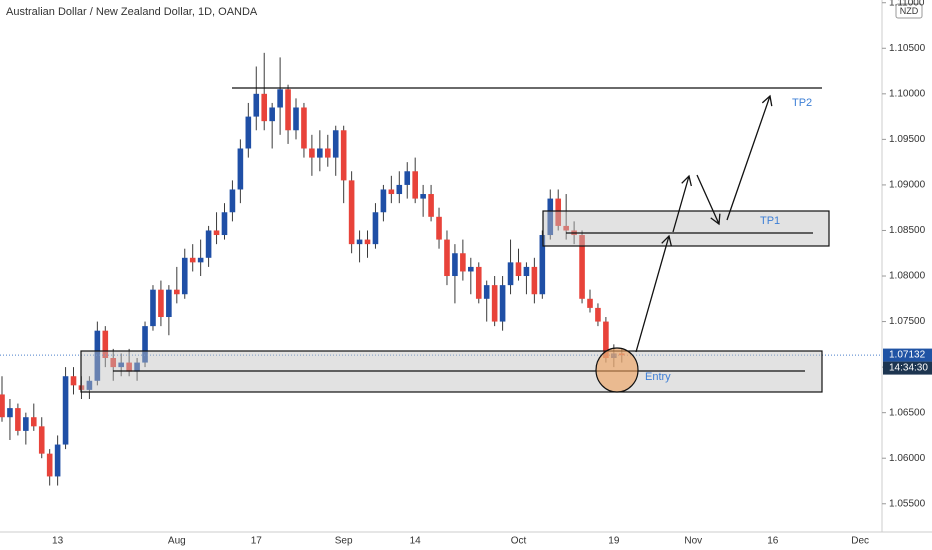 Image resolution: width=932 pixels, height=550 pixels. I want to click on currency: NZD, so click(909, 11).